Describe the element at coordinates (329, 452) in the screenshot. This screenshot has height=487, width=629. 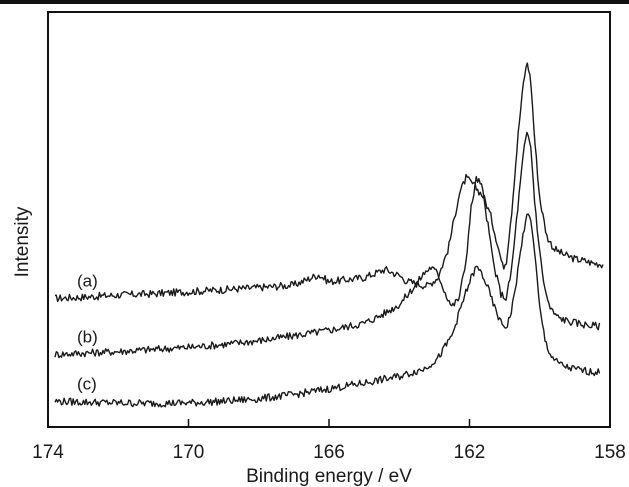
I see `x-tick-label: 166` at that location.